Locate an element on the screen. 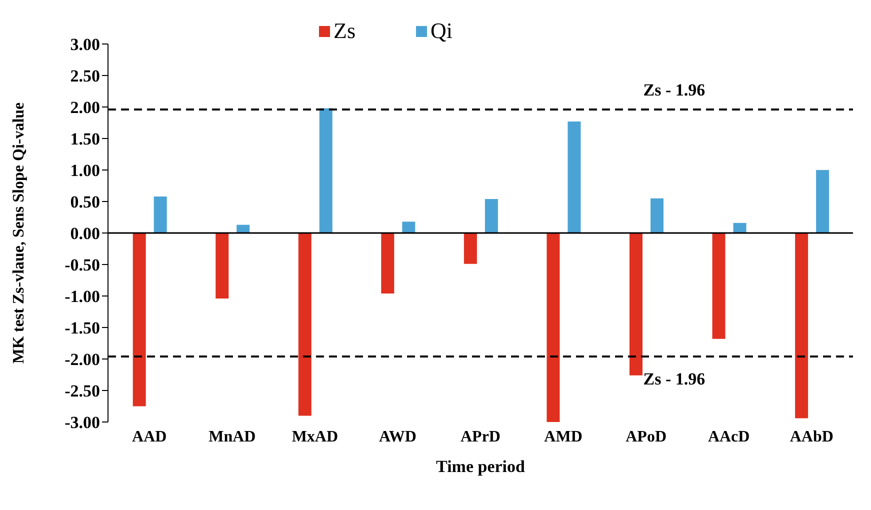 This screenshot has height=510, width=871. y-tick-label: -2.50 is located at coordinates (82, 391).